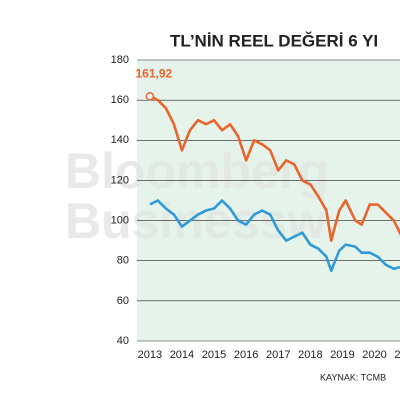 The image size is (400, 400). Describe the element at coordinates (278, 355) in the screenshot. I see `x-tick-label: 2017` at that location.